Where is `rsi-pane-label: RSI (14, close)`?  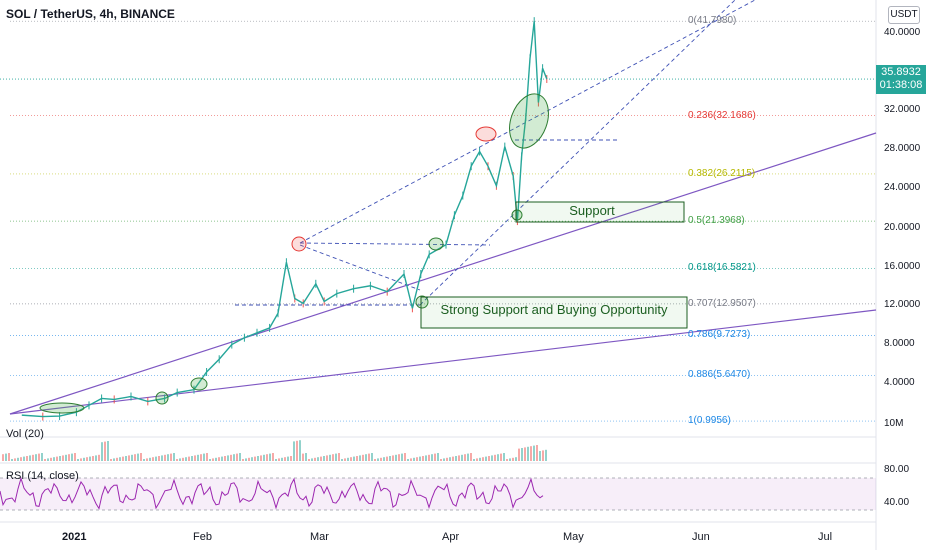
rsi-pane-label: RSI (14, close) is located at coordinates (42, 476).